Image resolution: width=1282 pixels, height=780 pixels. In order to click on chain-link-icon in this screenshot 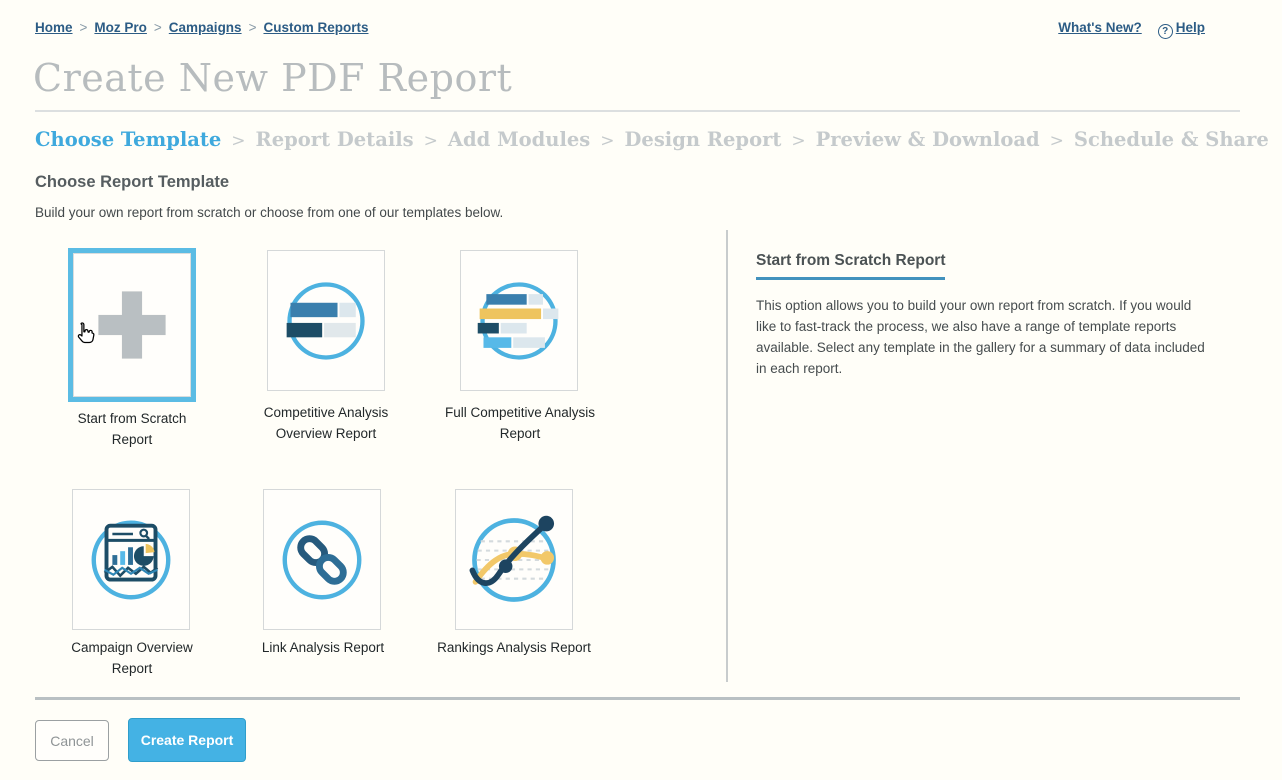, I will do `click(322, 559)`.